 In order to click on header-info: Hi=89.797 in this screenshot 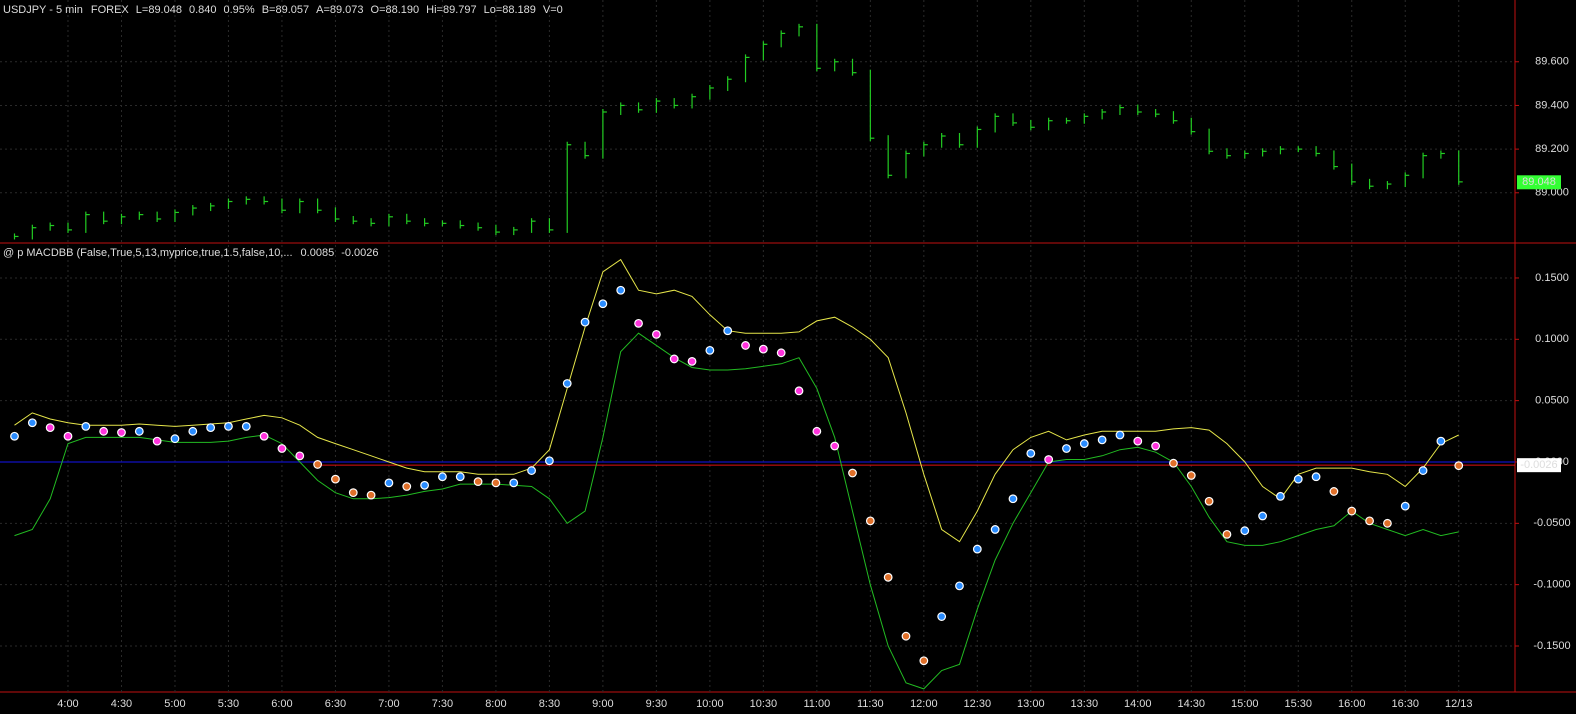, I will do `click(451, 10)`.